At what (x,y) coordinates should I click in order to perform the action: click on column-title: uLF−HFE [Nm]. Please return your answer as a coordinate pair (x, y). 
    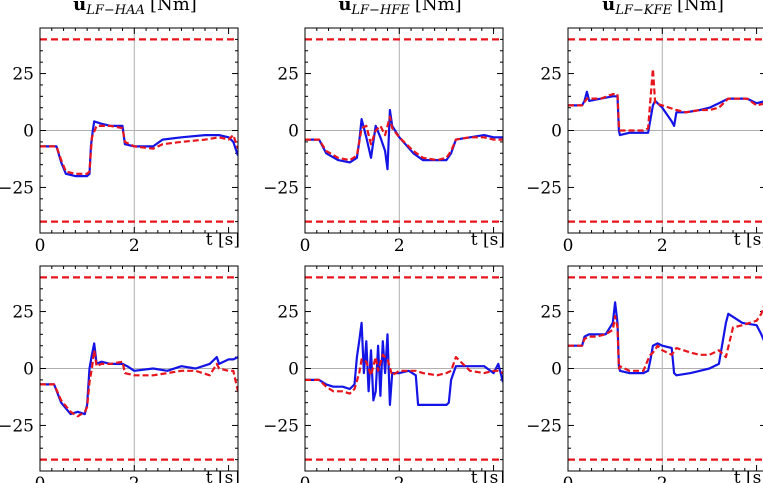
    Looking at the image, I should click on (399, 9).